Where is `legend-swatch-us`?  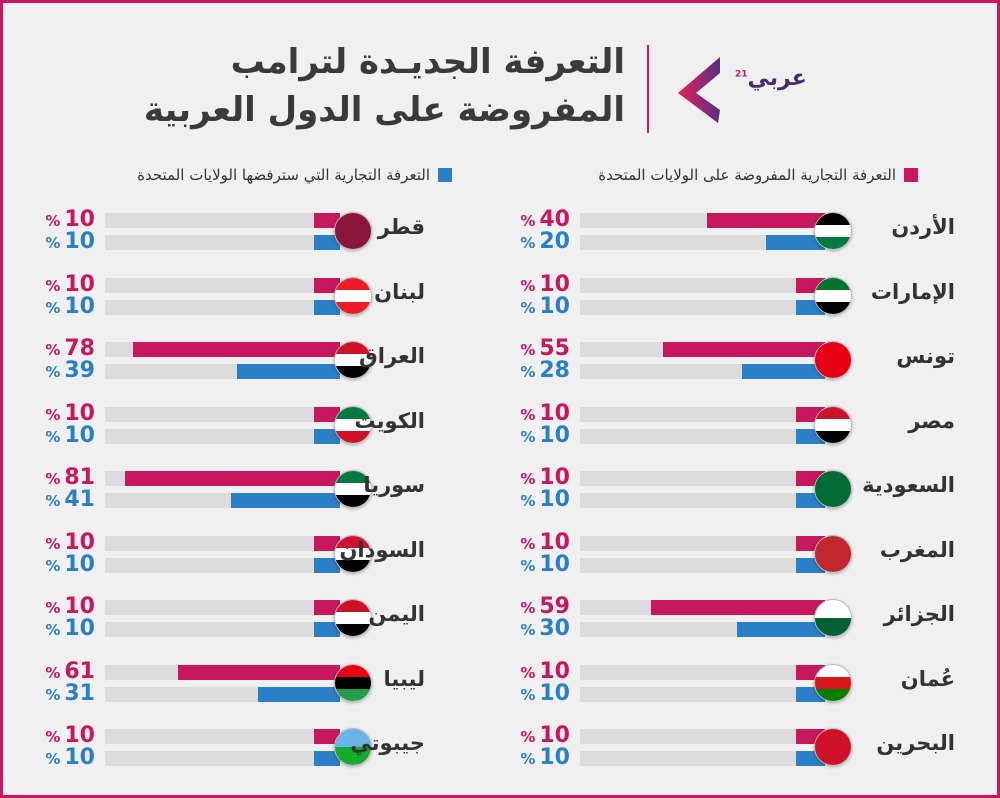 legend-swatch-us is located at coordinates (445, 175).